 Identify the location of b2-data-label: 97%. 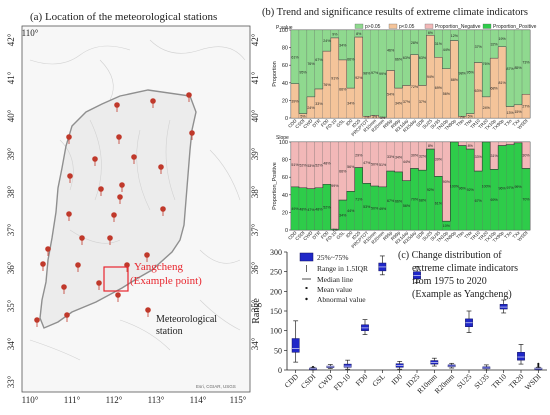
(510, 188).